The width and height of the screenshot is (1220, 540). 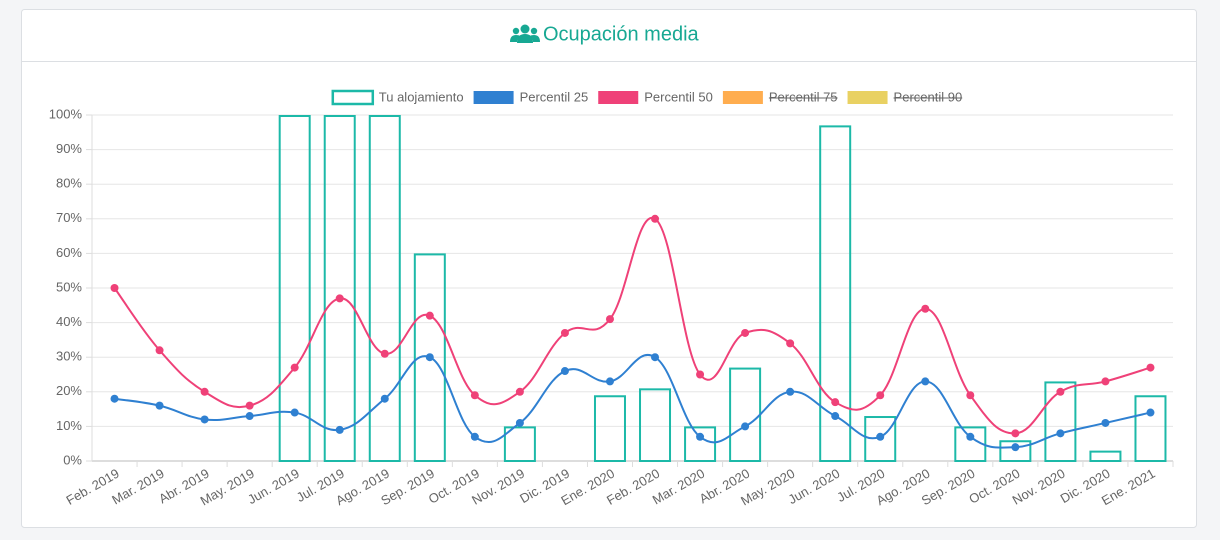 What do you see at coordinates (69, 148) in the screenshot?
I see `y-tick-label: 90%` at bounding box center [69, 148].